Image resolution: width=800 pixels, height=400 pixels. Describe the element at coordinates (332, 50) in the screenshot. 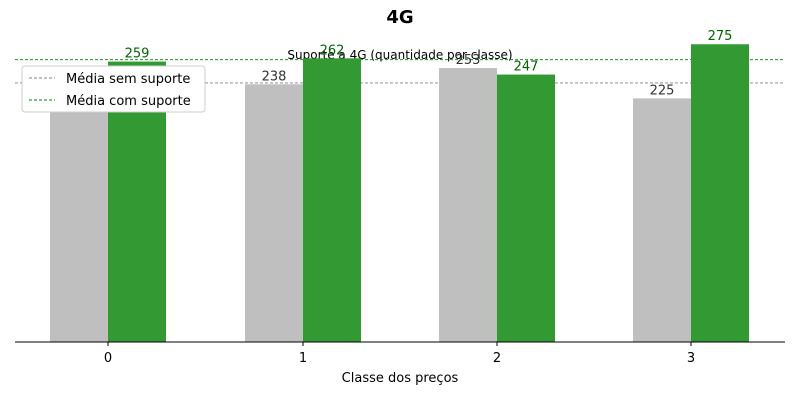

I see `data-label-with-support-class-1: 262` at that location.